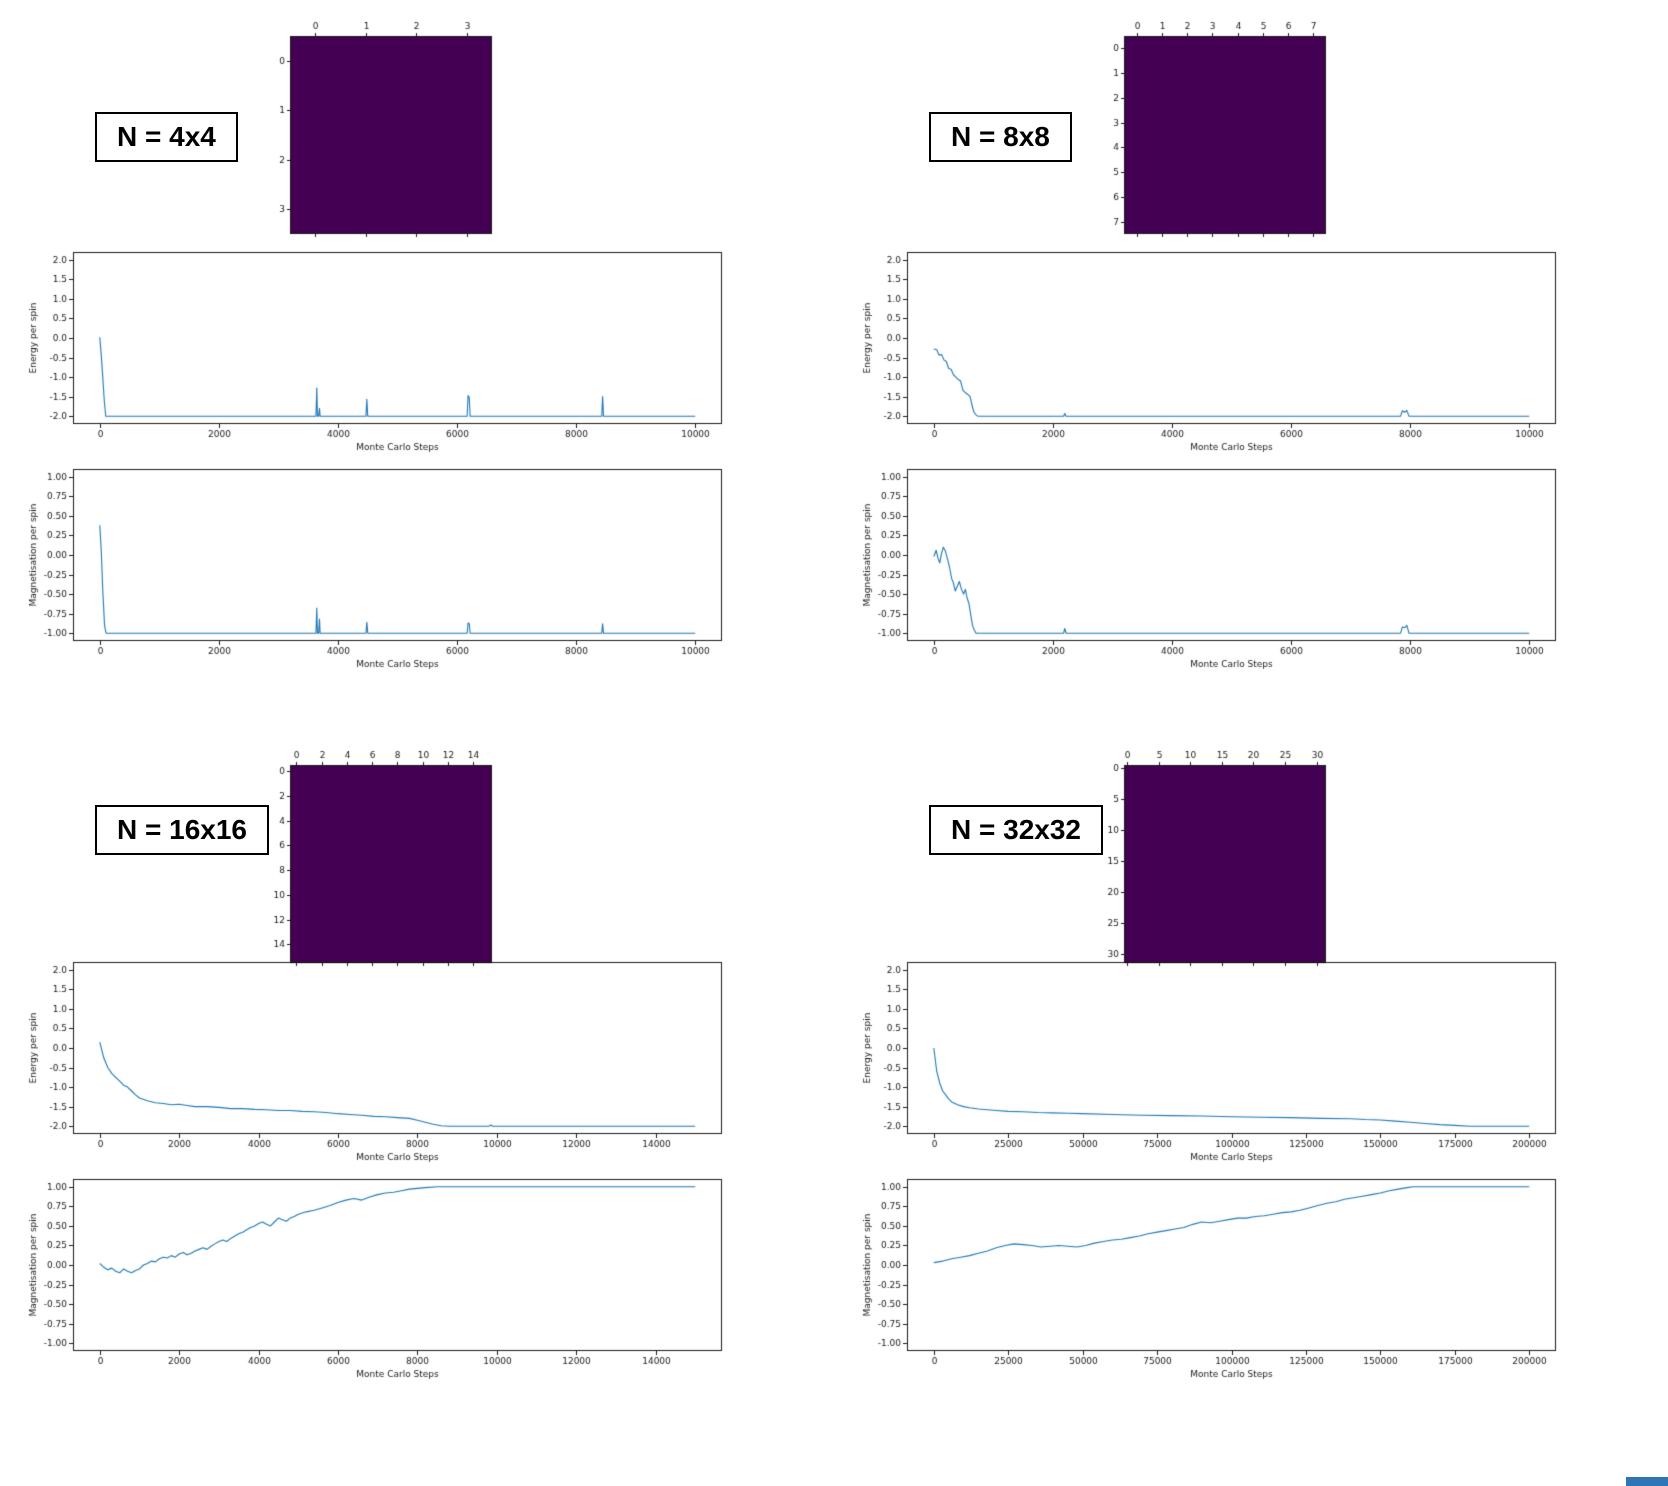  I want to click on magnetisation-per-spin-chart-16x16, so click(377, 1278).